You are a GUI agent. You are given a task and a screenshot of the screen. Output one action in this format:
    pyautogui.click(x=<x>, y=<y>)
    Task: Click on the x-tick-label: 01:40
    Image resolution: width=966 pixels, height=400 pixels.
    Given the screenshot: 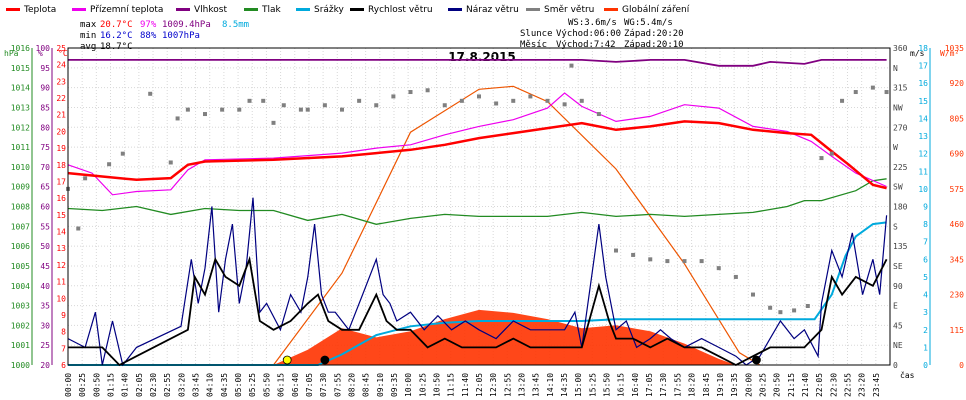 What is the action you would take?
    pyautogui.click(x=125, y=385)
    